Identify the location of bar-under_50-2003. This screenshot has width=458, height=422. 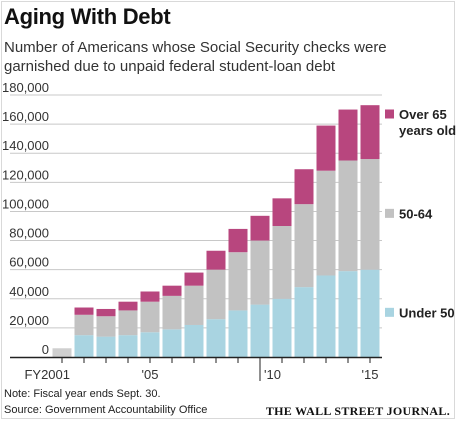
(106, 346).